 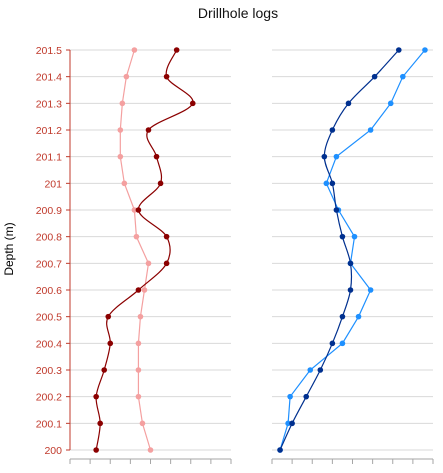 I want to click on series-line-p1-s1, so click(x=135, y=250).